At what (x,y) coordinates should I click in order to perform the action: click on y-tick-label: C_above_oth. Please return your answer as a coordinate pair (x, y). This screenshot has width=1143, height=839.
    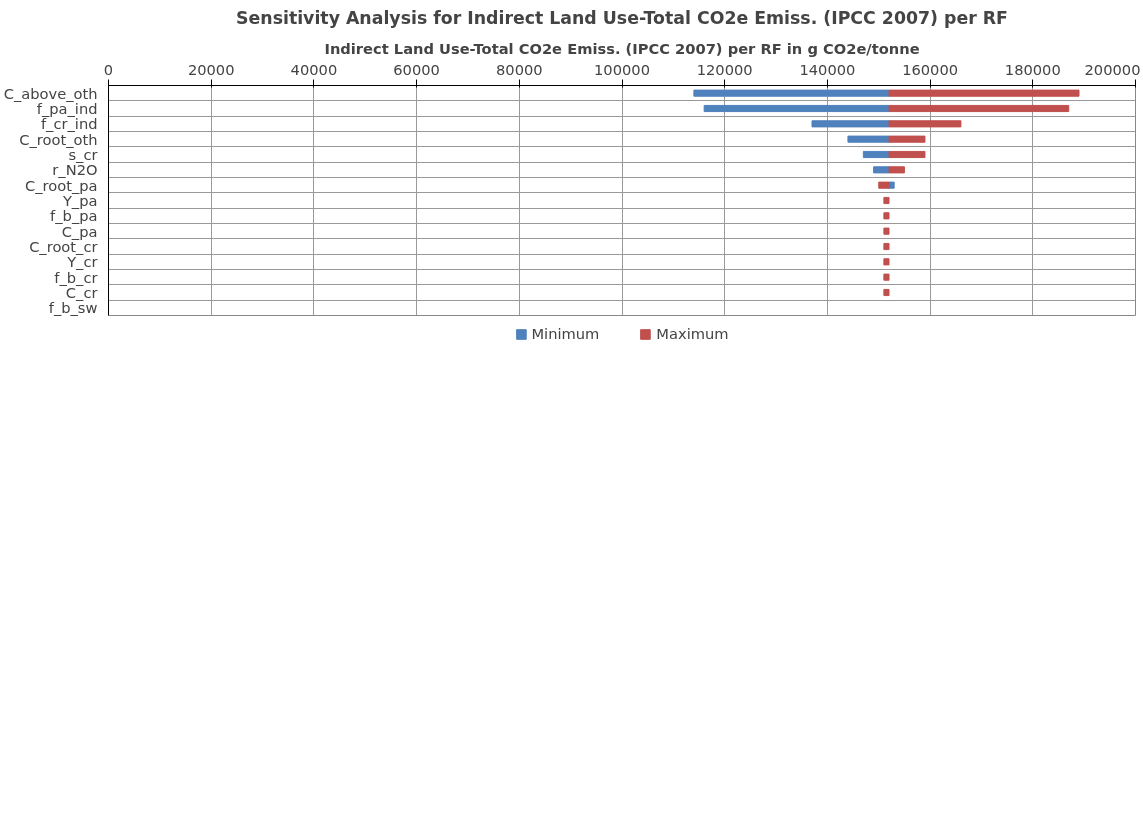
    Looking at the image, I should click on (50, 93).